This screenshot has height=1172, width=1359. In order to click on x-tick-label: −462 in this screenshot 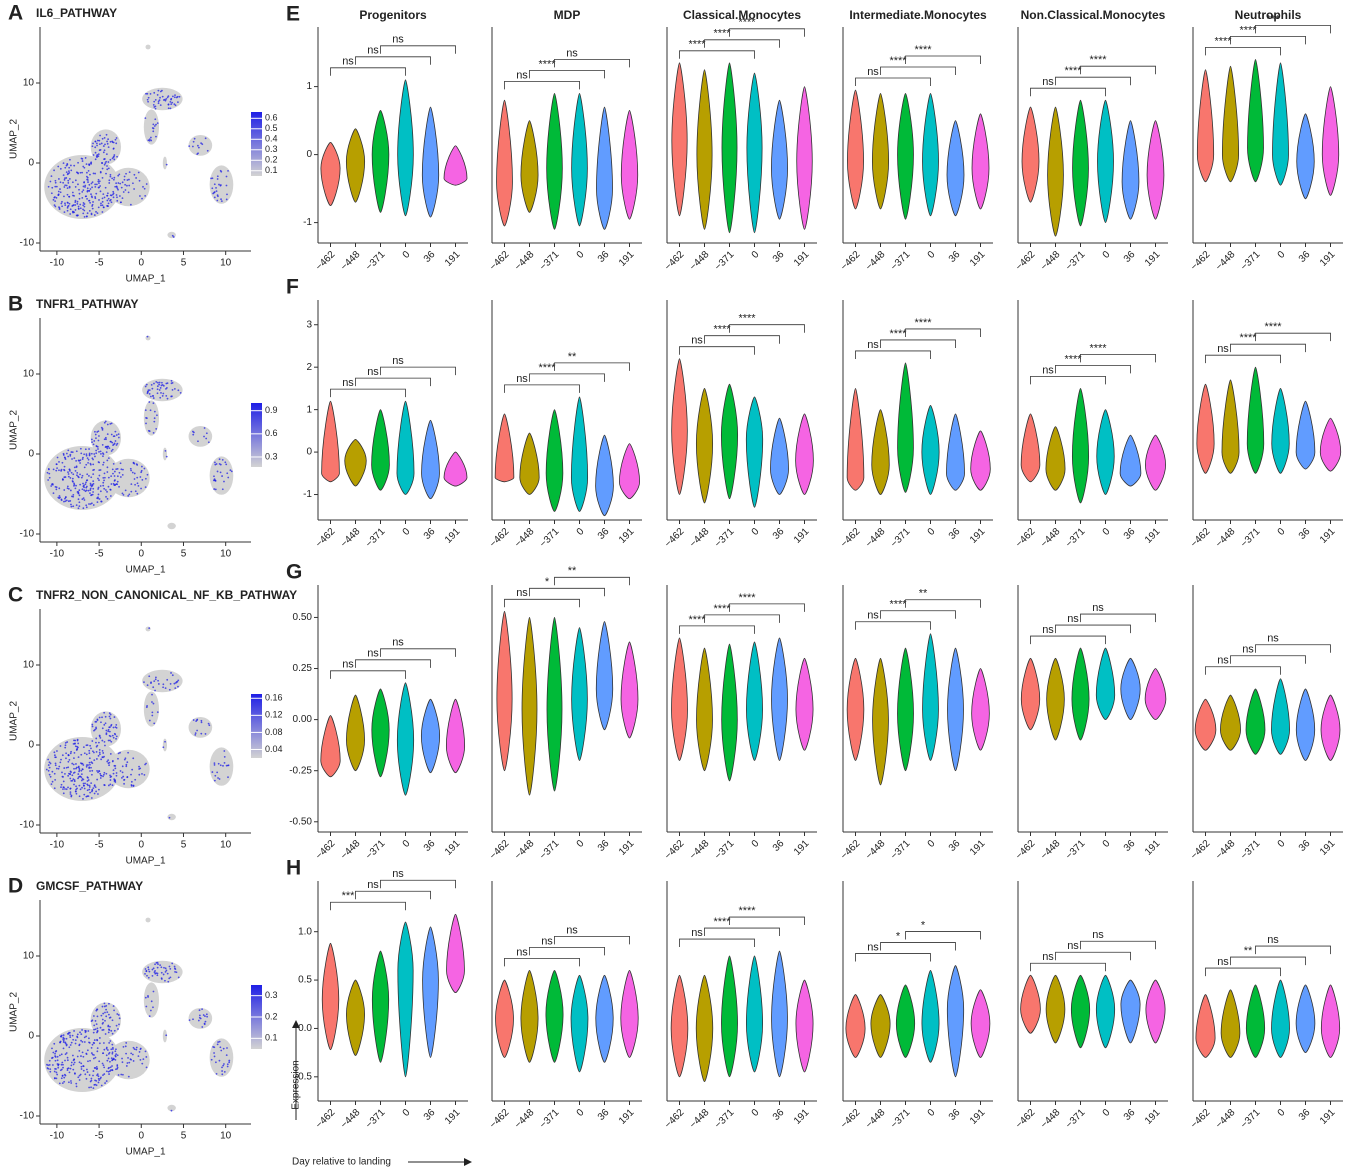, I will do `click(851, 261)`.